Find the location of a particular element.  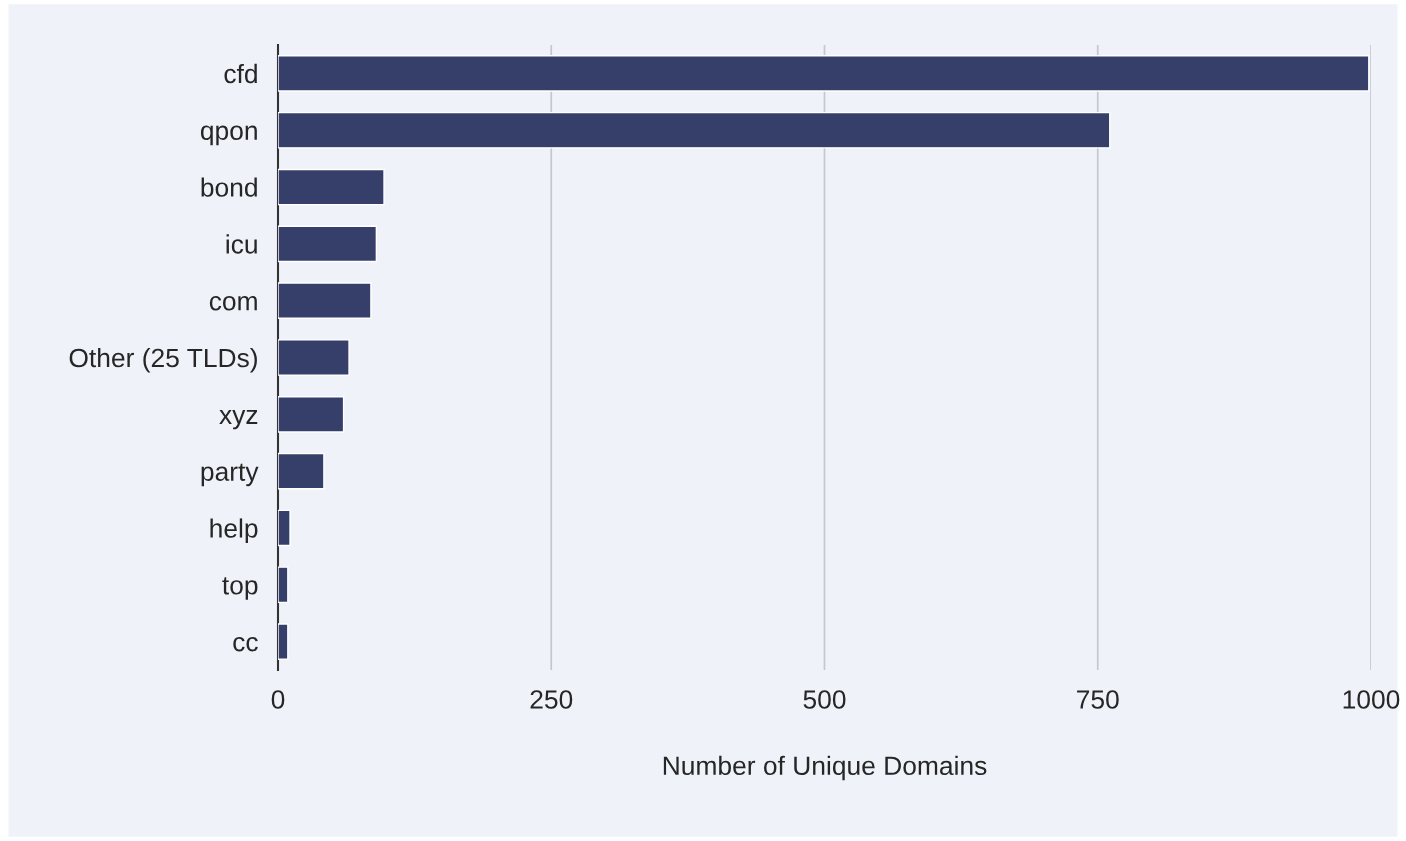

x-tick-label: 500 is located at coordinates (824, 699).